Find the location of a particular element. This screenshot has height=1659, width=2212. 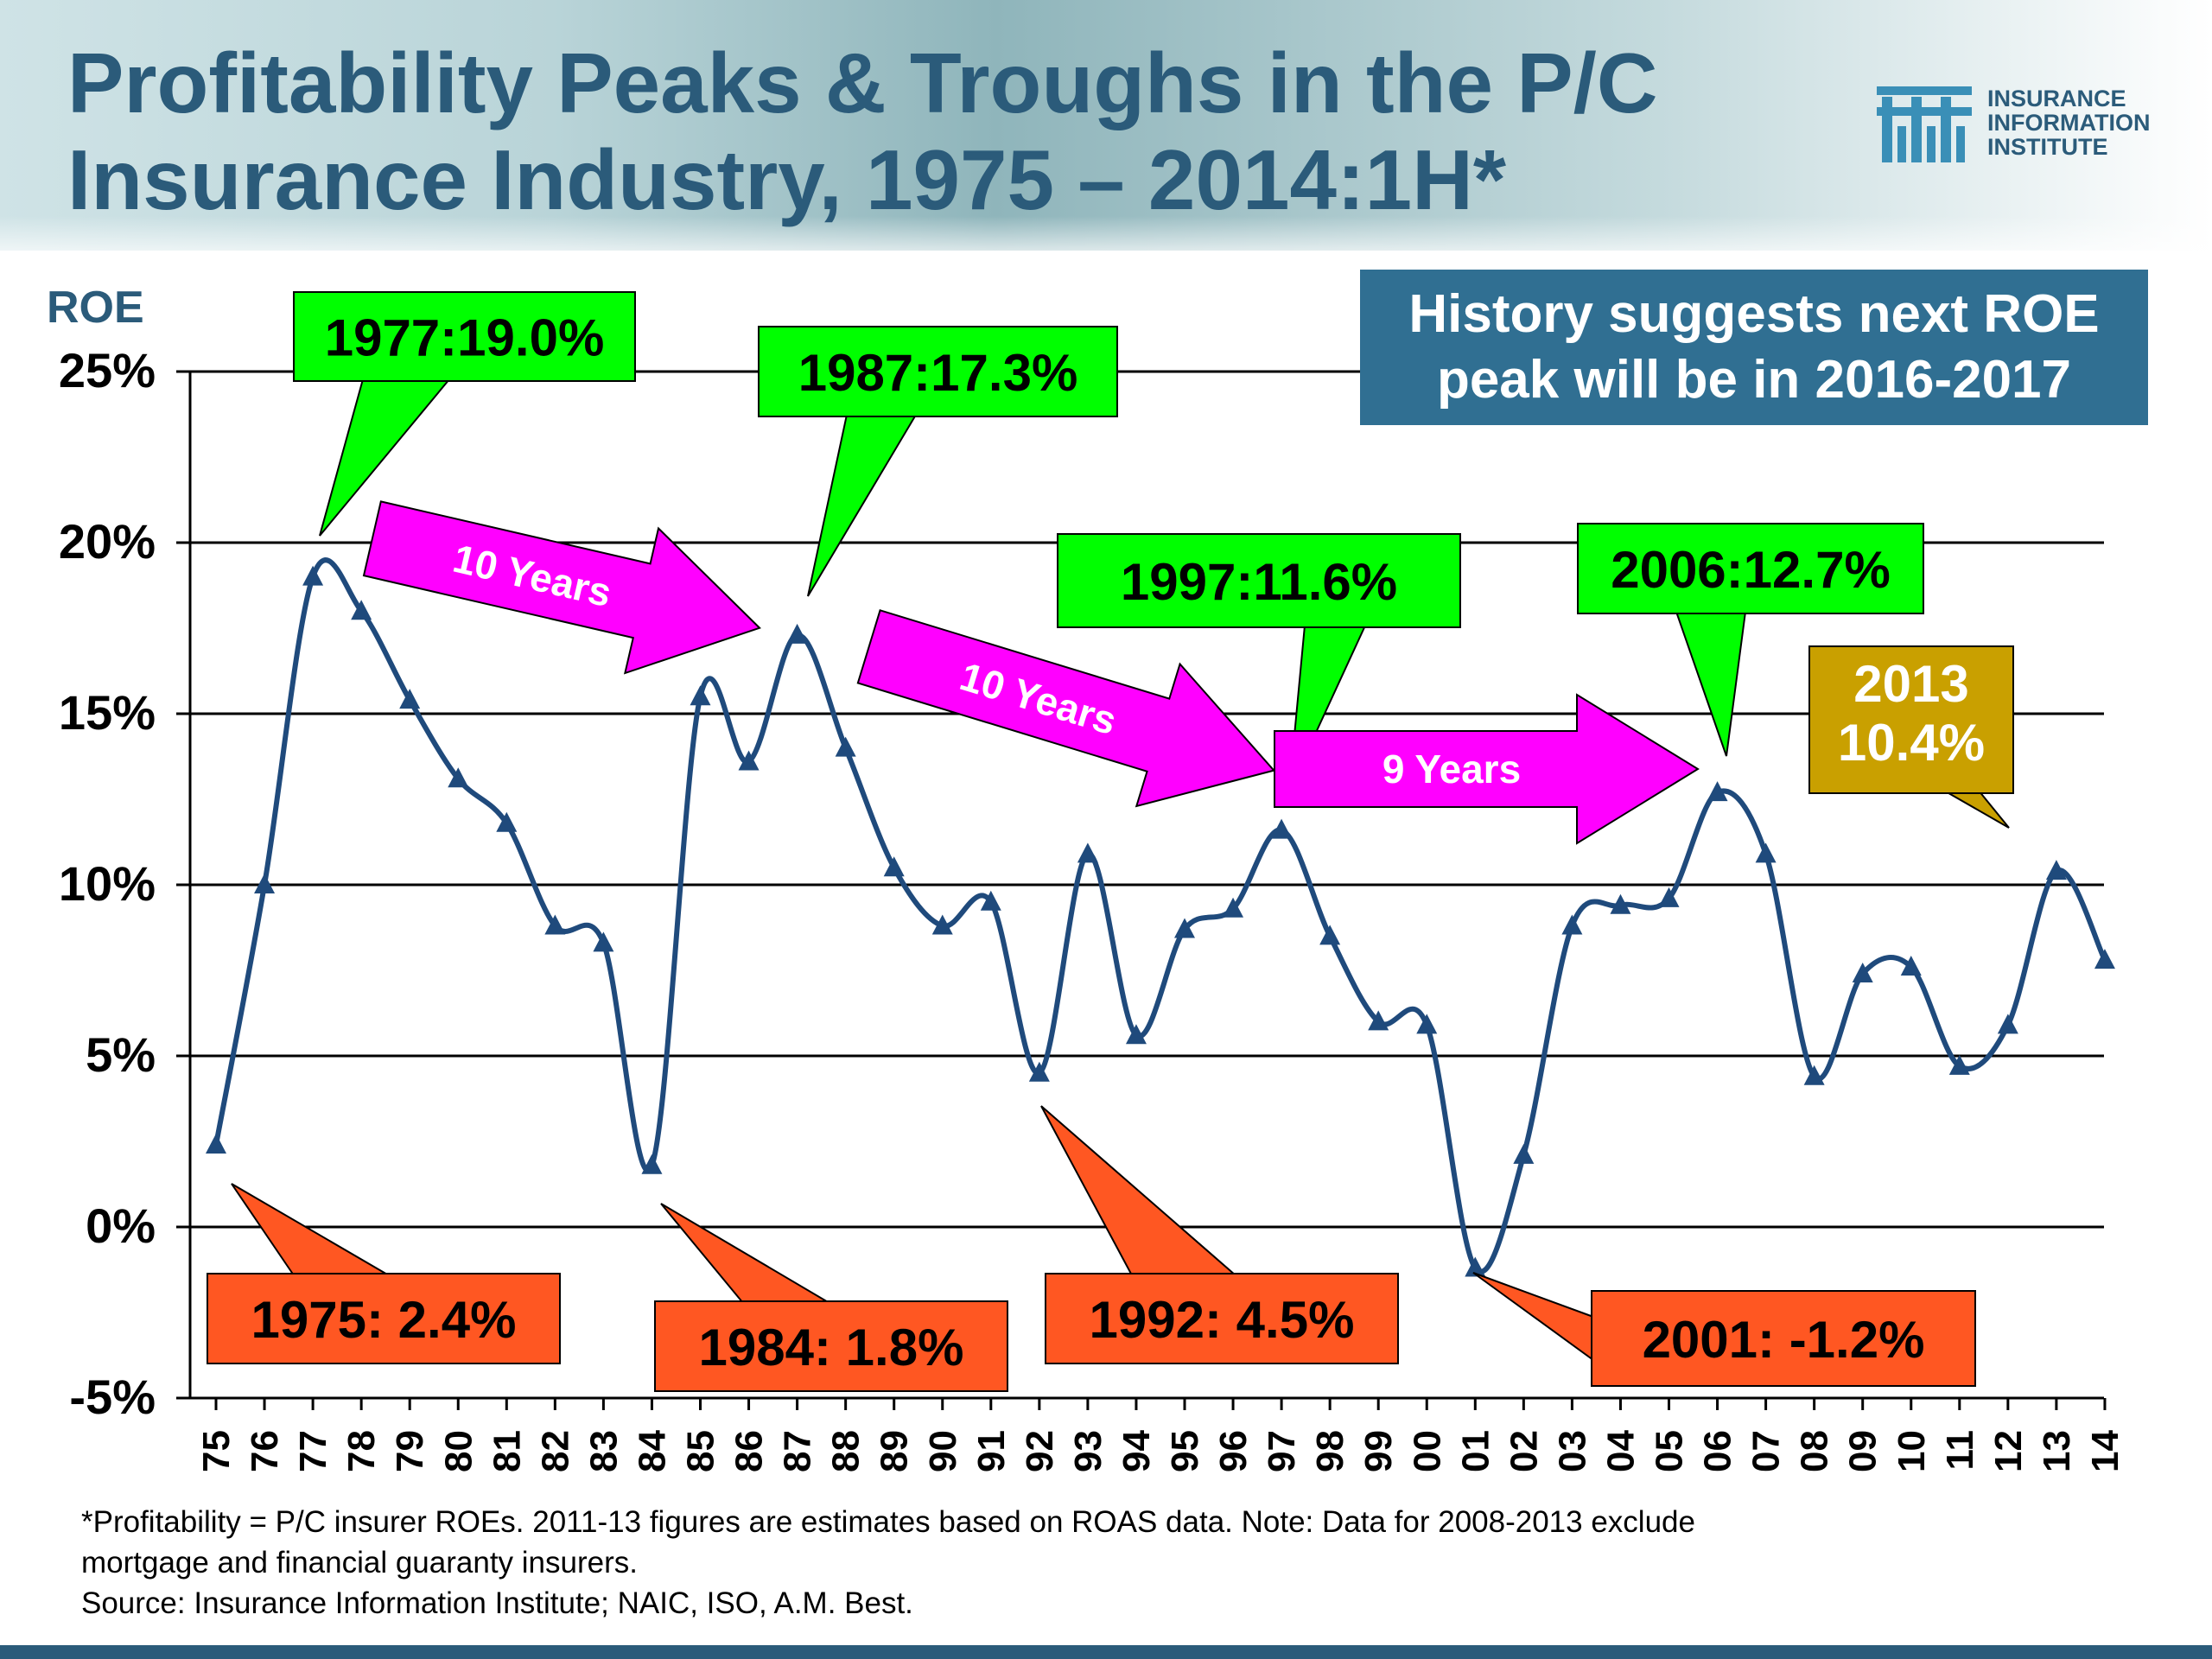

info-box-line-2: peak will be in 2016-2017 is located at coordinates (1754, 380).